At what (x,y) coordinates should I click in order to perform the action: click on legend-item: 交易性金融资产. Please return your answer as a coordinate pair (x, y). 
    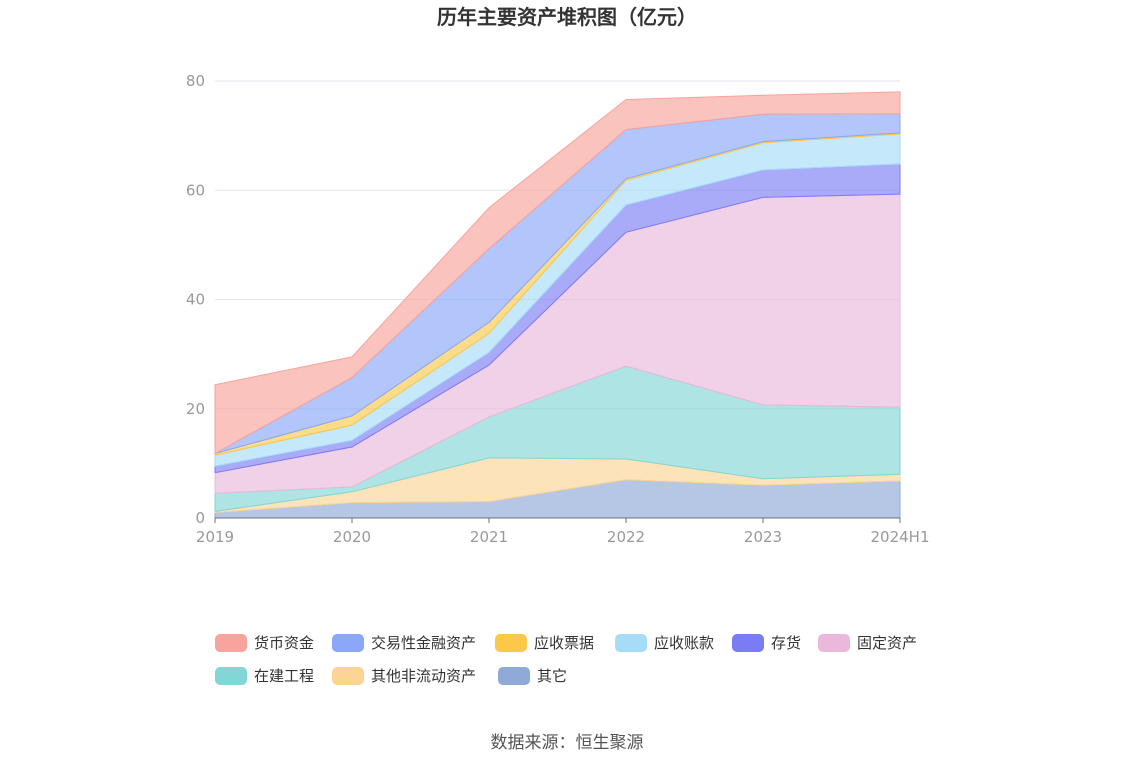
    Looking at the image, I should click on (404, 643).